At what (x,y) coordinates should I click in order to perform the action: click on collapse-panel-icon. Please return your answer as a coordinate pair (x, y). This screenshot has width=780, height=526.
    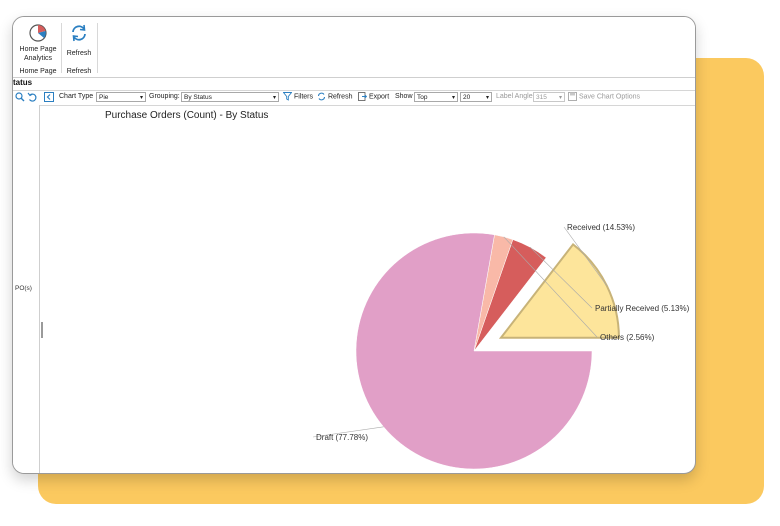
    Looking at the image, I should click on (49, 97).